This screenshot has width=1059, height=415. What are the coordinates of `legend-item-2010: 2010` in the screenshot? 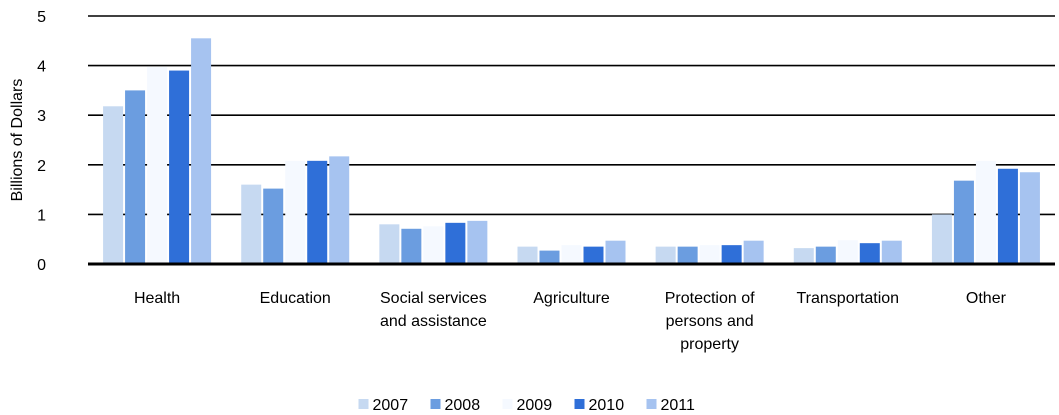 It's located at (599, 405).